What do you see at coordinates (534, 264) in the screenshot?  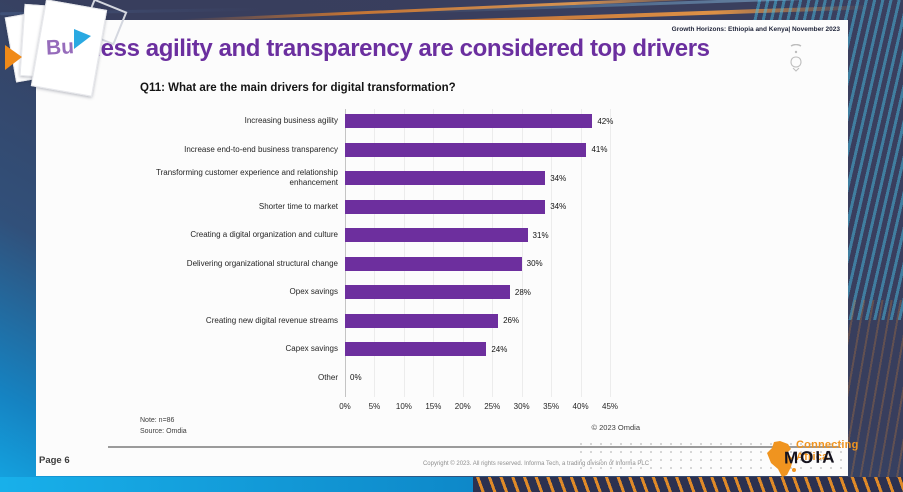 I see `bar-value-label: 30%` at bounding box center [534, 264].